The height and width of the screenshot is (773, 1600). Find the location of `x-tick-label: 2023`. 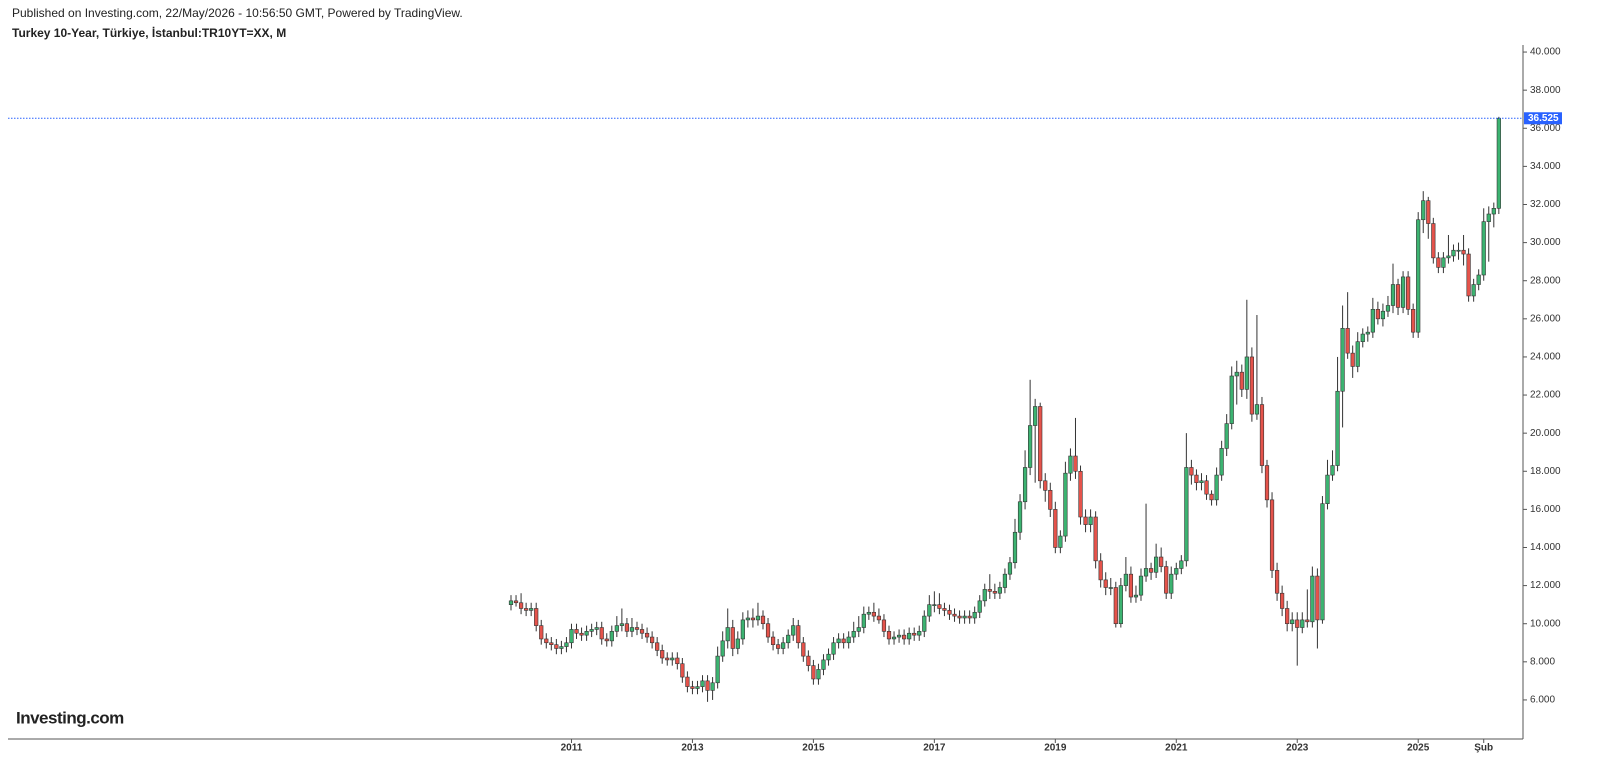

x-tick-label: 2023 is located at coordinates (1297, 748).